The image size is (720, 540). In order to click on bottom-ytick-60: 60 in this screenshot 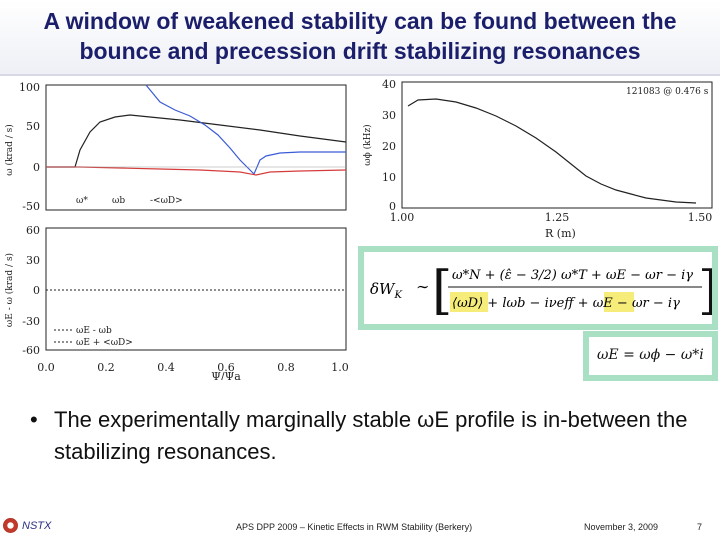, I will do `click(33, 230)`.